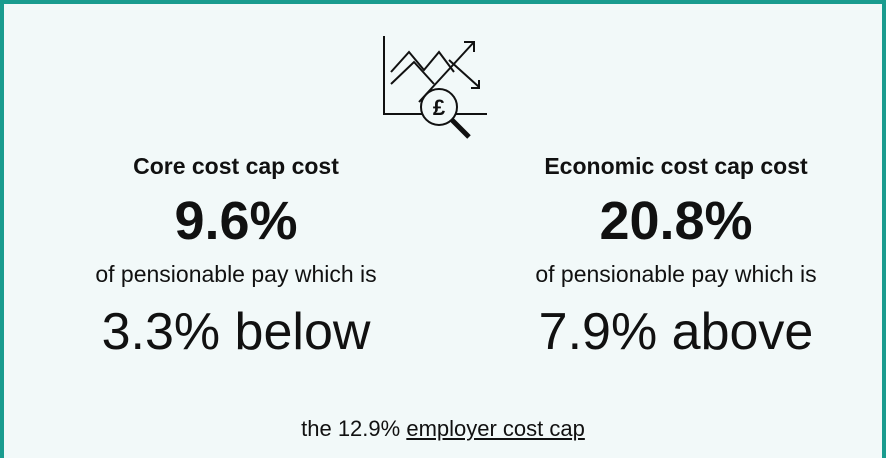 The image size is (886, 458). Describe the element at coordinates (236, 221) in the screenshot. I see `figure: 9.6%` at that location.